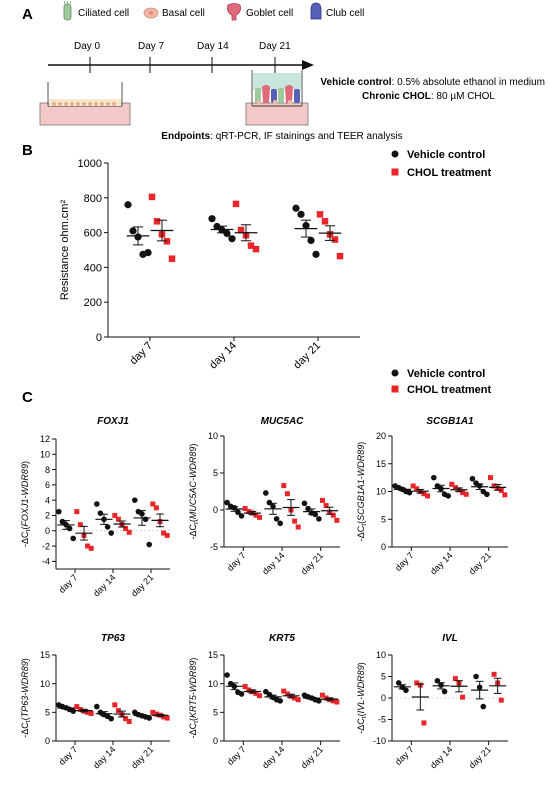 Image resolution: width=550 pixels, height=794 pixels. What do you see at coordinates (213, 684) in the screenshot?
I see `krt5-ytick-label: 10` at bounding box center [213, 684].